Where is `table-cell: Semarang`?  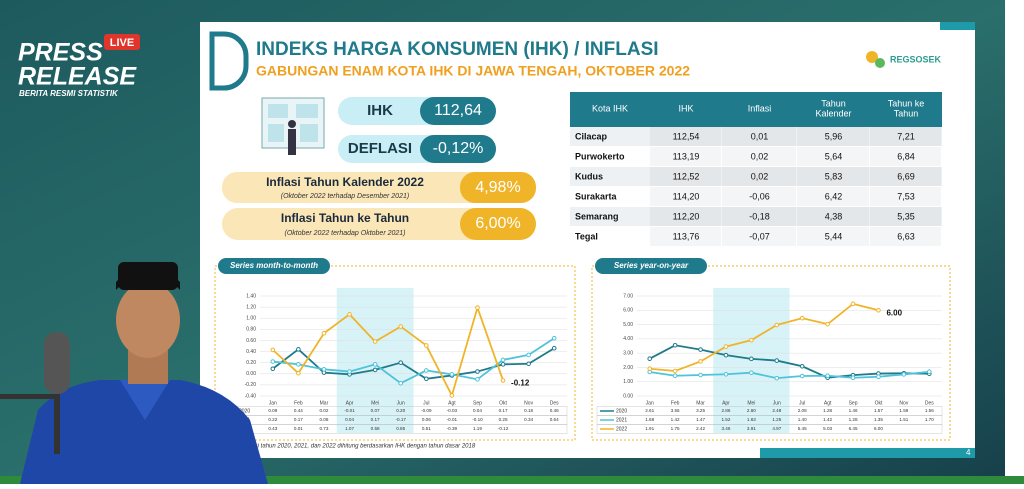
table-cell: Semarang is located at coordinates (597, 216).